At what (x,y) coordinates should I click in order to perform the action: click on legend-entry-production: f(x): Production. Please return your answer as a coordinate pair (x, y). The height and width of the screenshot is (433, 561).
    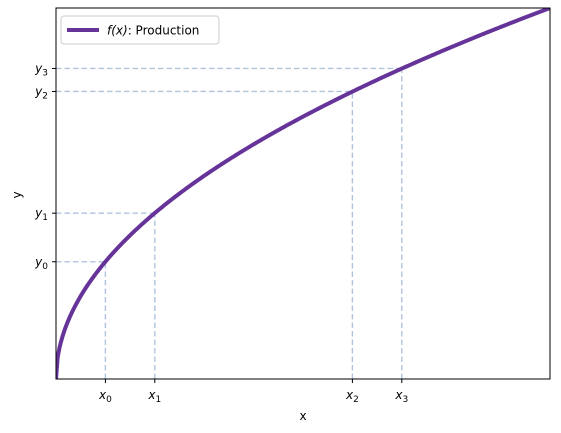
    Looking at the image, I should click on (153, 31).